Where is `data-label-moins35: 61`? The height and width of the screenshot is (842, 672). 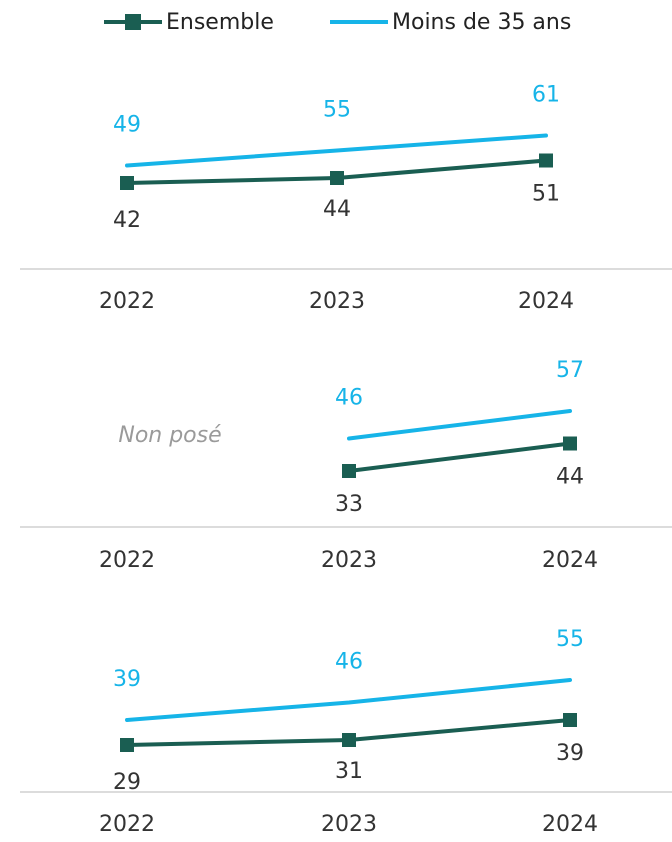
data-label-moins35: 61 is located at coordinates (546, 95).